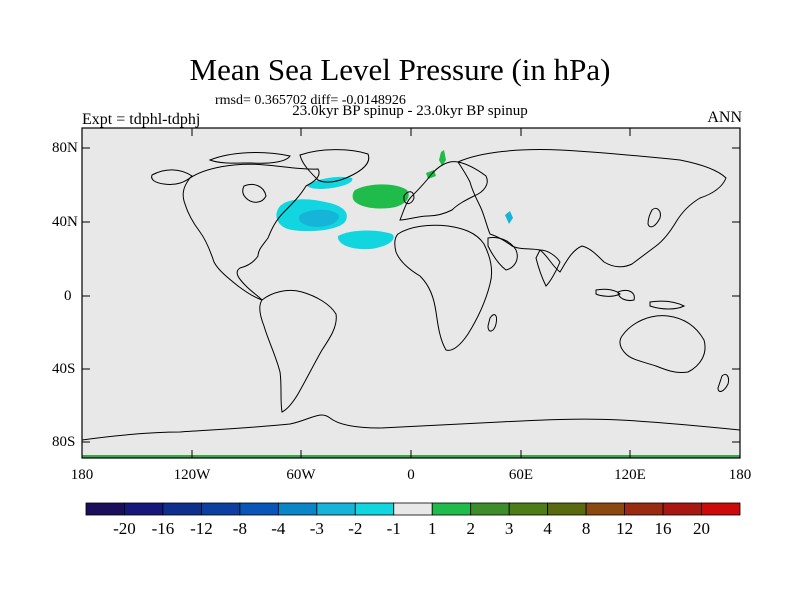 The height and width of the screenshot is (600, 800). Describe the element at coordinates (409, 198) in the screenshot. I see `british-isles-coast` at that location.